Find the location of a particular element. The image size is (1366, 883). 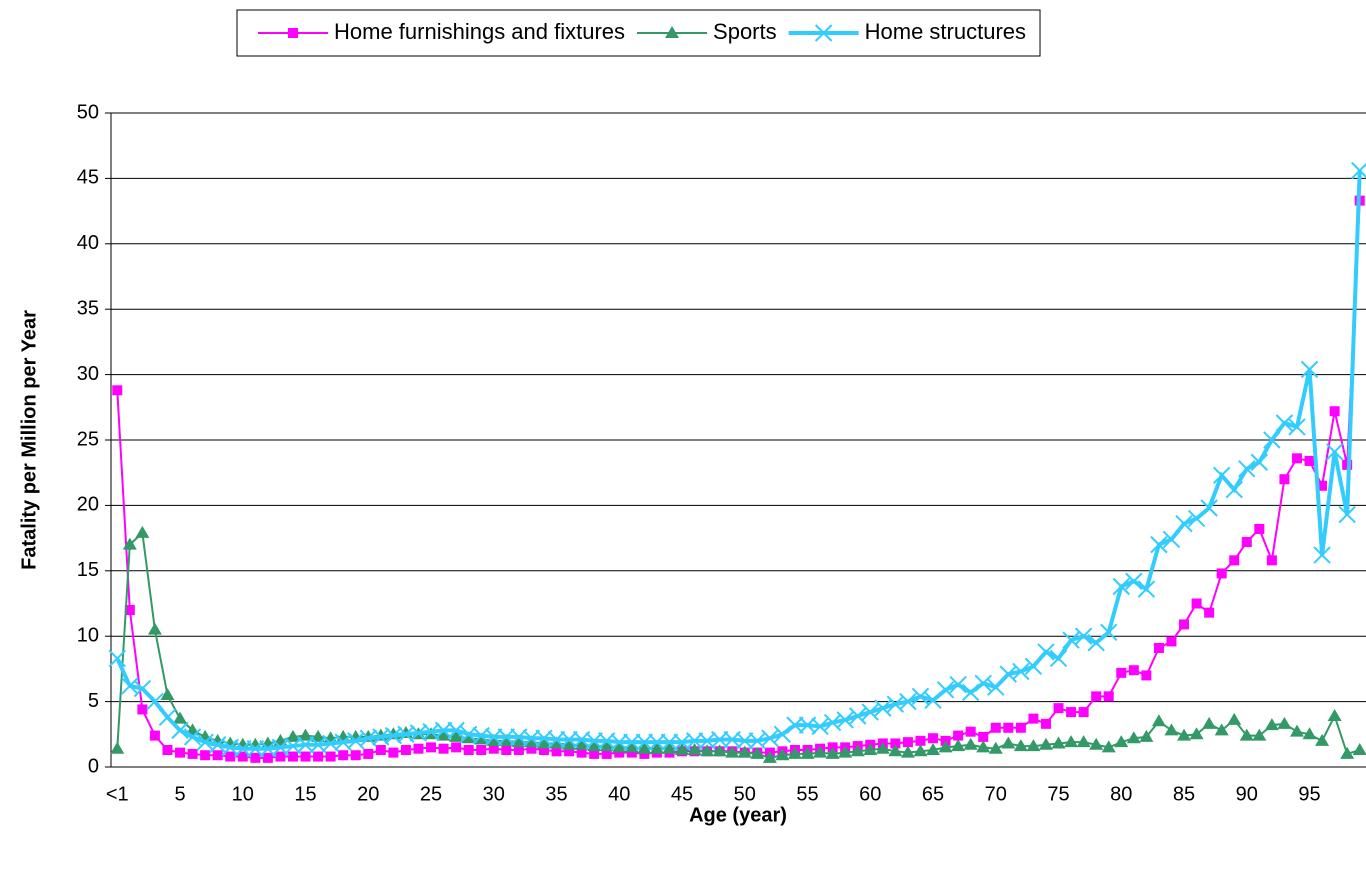

x-tick-label: 40 is located at coordinates (619, 794).